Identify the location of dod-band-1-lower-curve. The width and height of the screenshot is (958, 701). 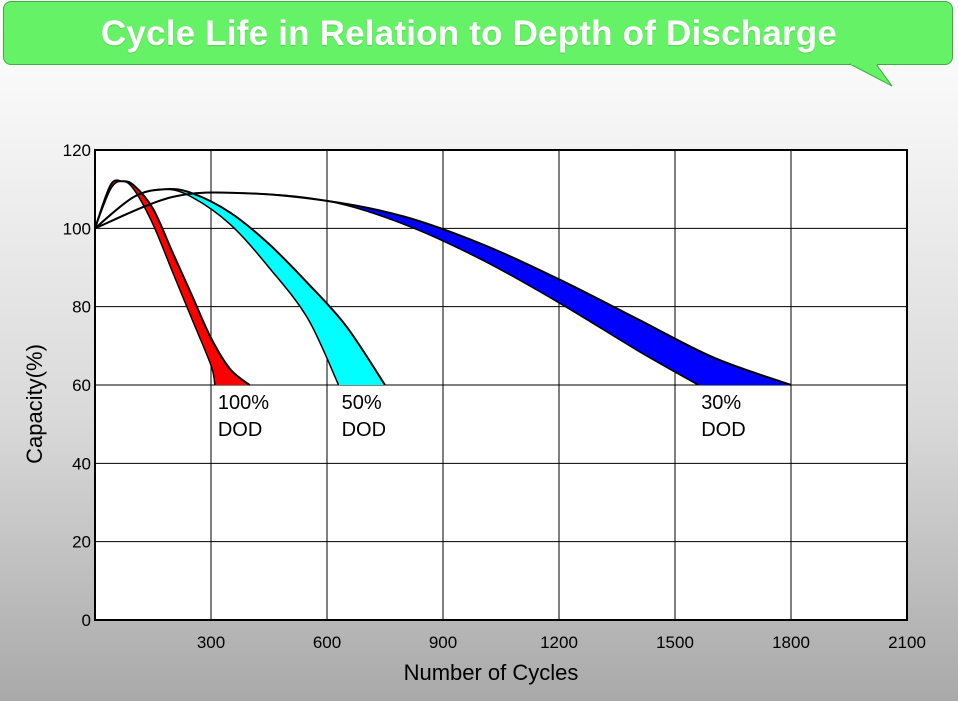
(217, 287).